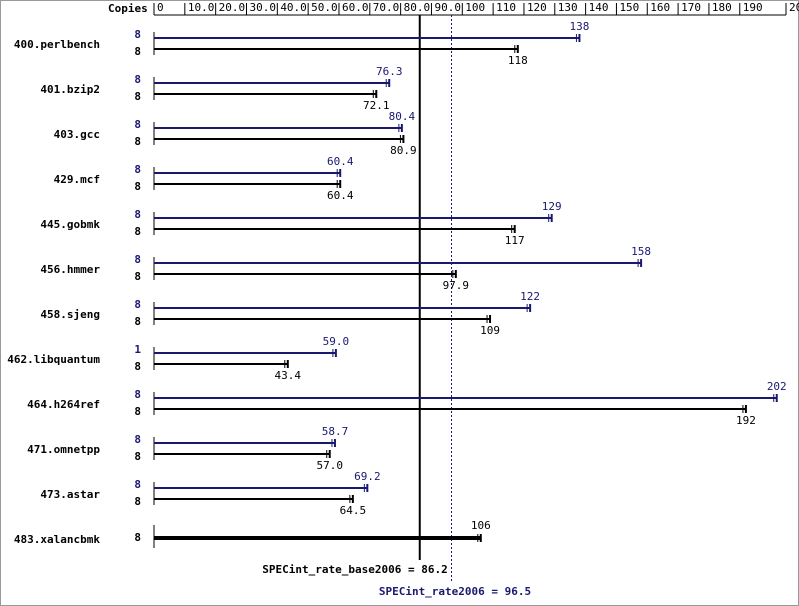 Image resolution: width=799 pixels, height=606 pixels. I want to click on peak-value-label: 80.4, so click(402, 116).